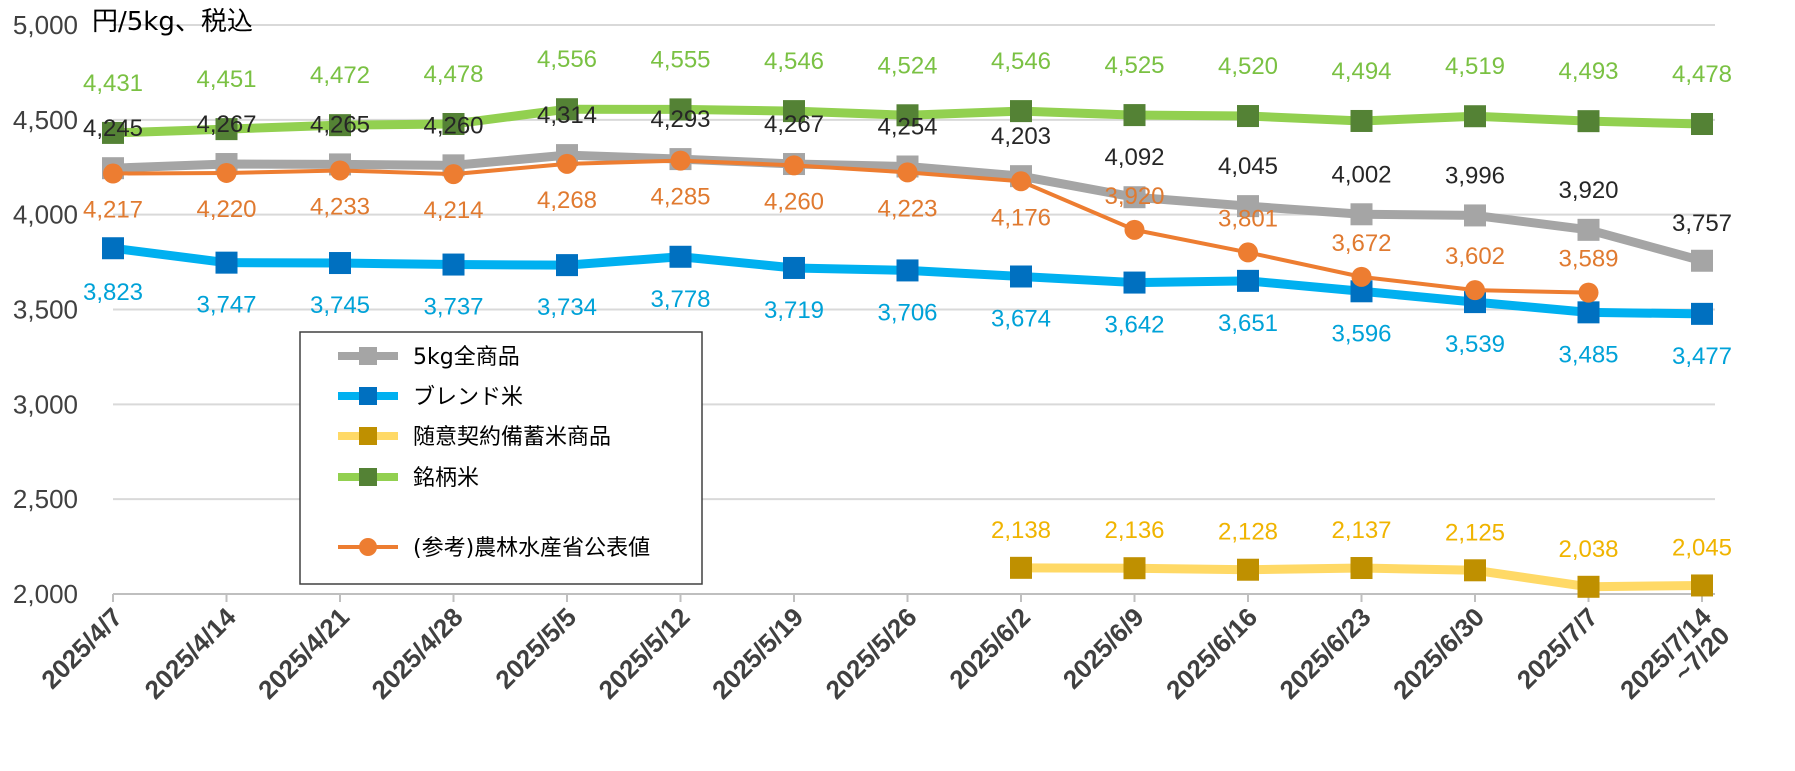 This screenshot has height=771, width=1795. I want to click on data-label: 3,745, so click(340, 305).